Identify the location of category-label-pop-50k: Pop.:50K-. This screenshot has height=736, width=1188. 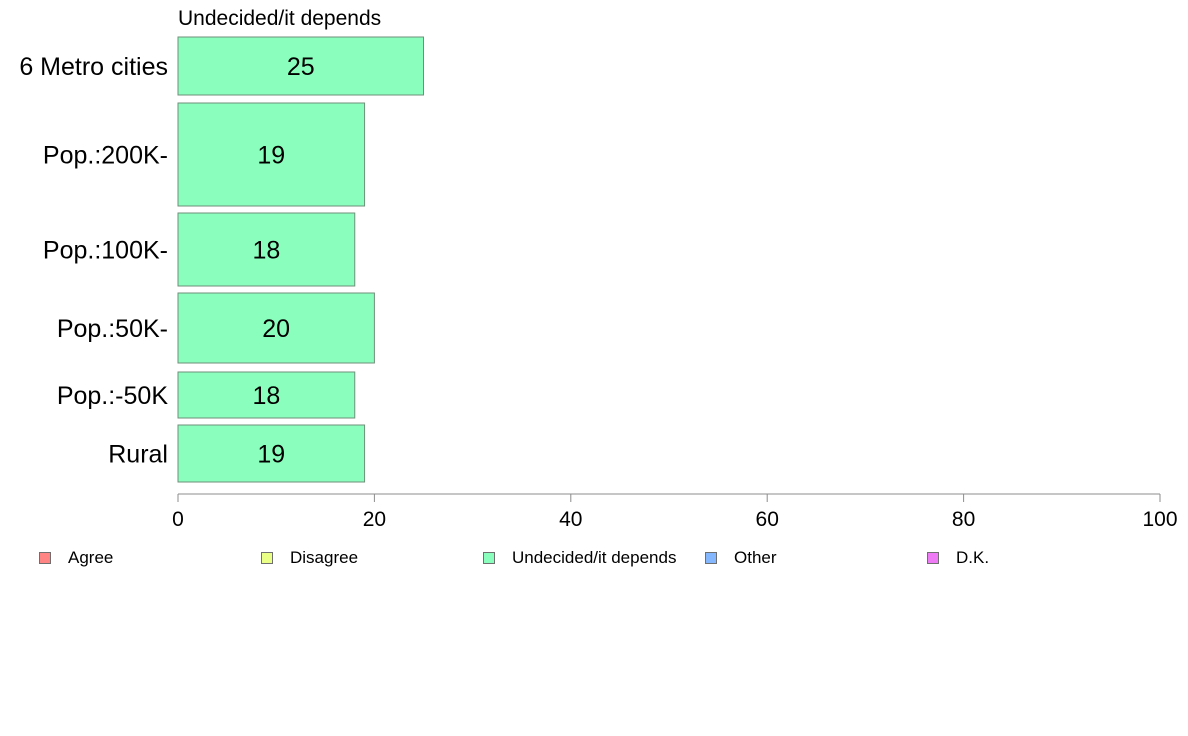
(112, 329).